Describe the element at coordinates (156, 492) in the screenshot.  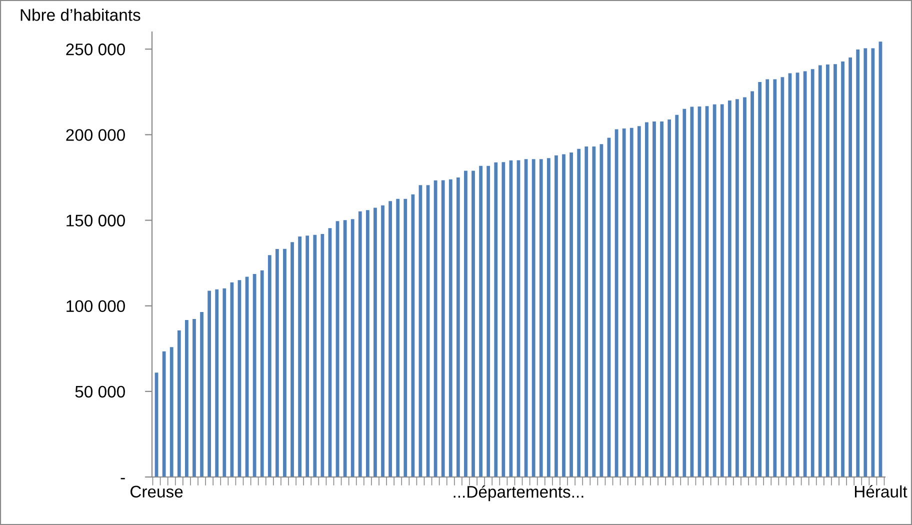
I see `x-tick-label: Creuse` at that location.